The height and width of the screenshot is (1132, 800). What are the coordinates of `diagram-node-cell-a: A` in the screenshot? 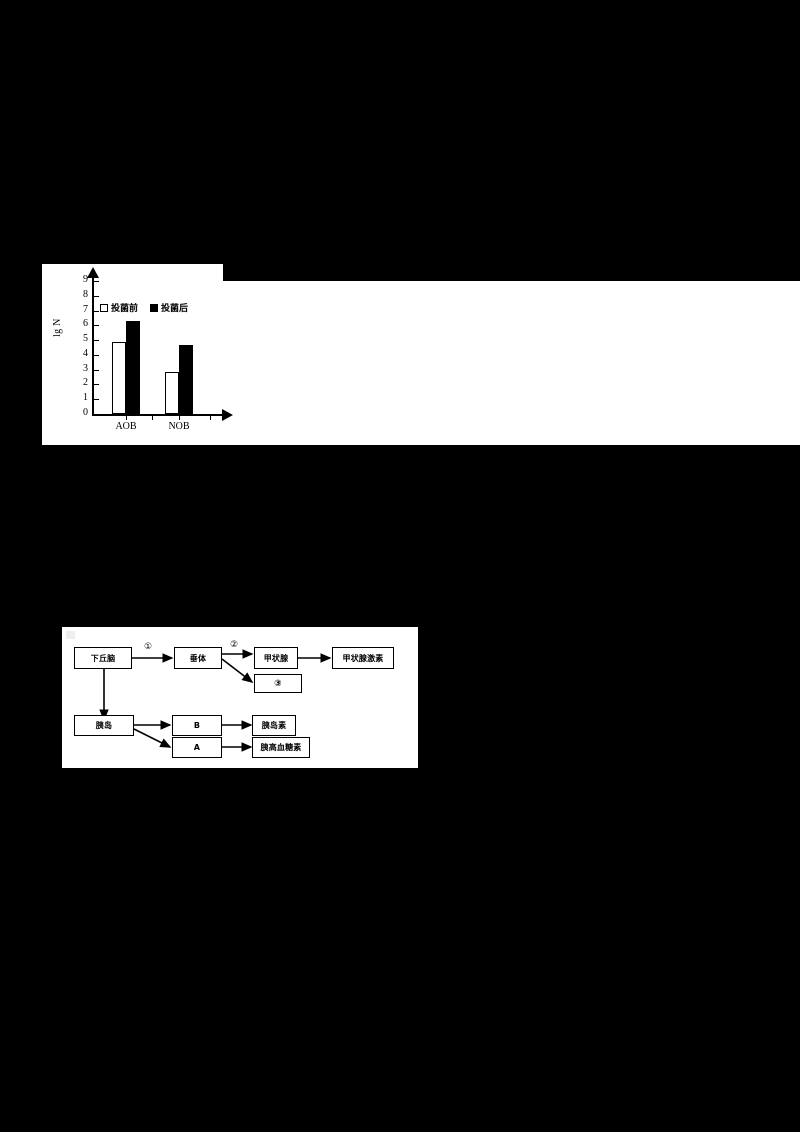 It's located at (197, 747).